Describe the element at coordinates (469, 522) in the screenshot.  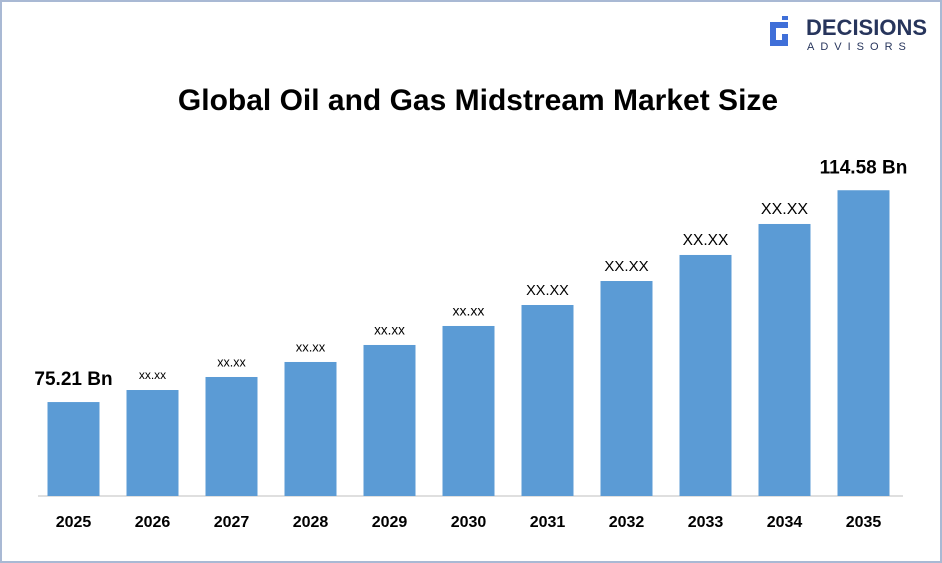
I see `x-tick-label: 2030` at that location.